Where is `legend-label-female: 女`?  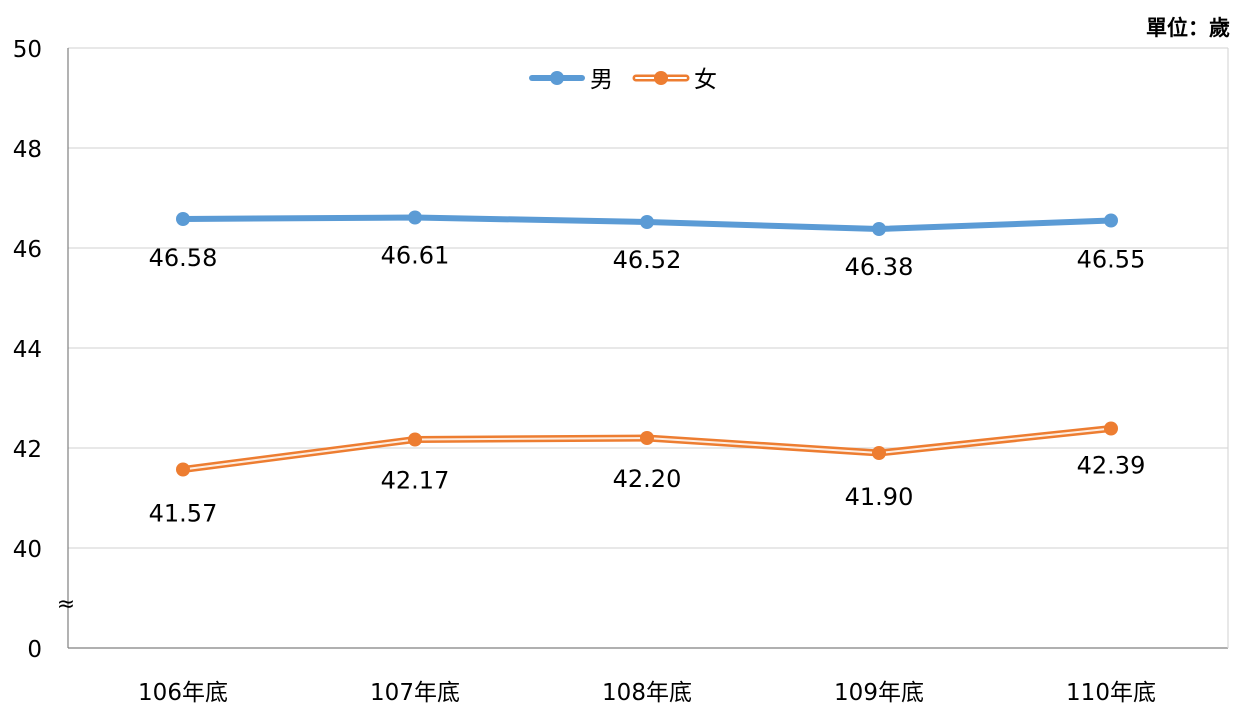
legend-label-female: 女 is located at coordinates (705, 80).